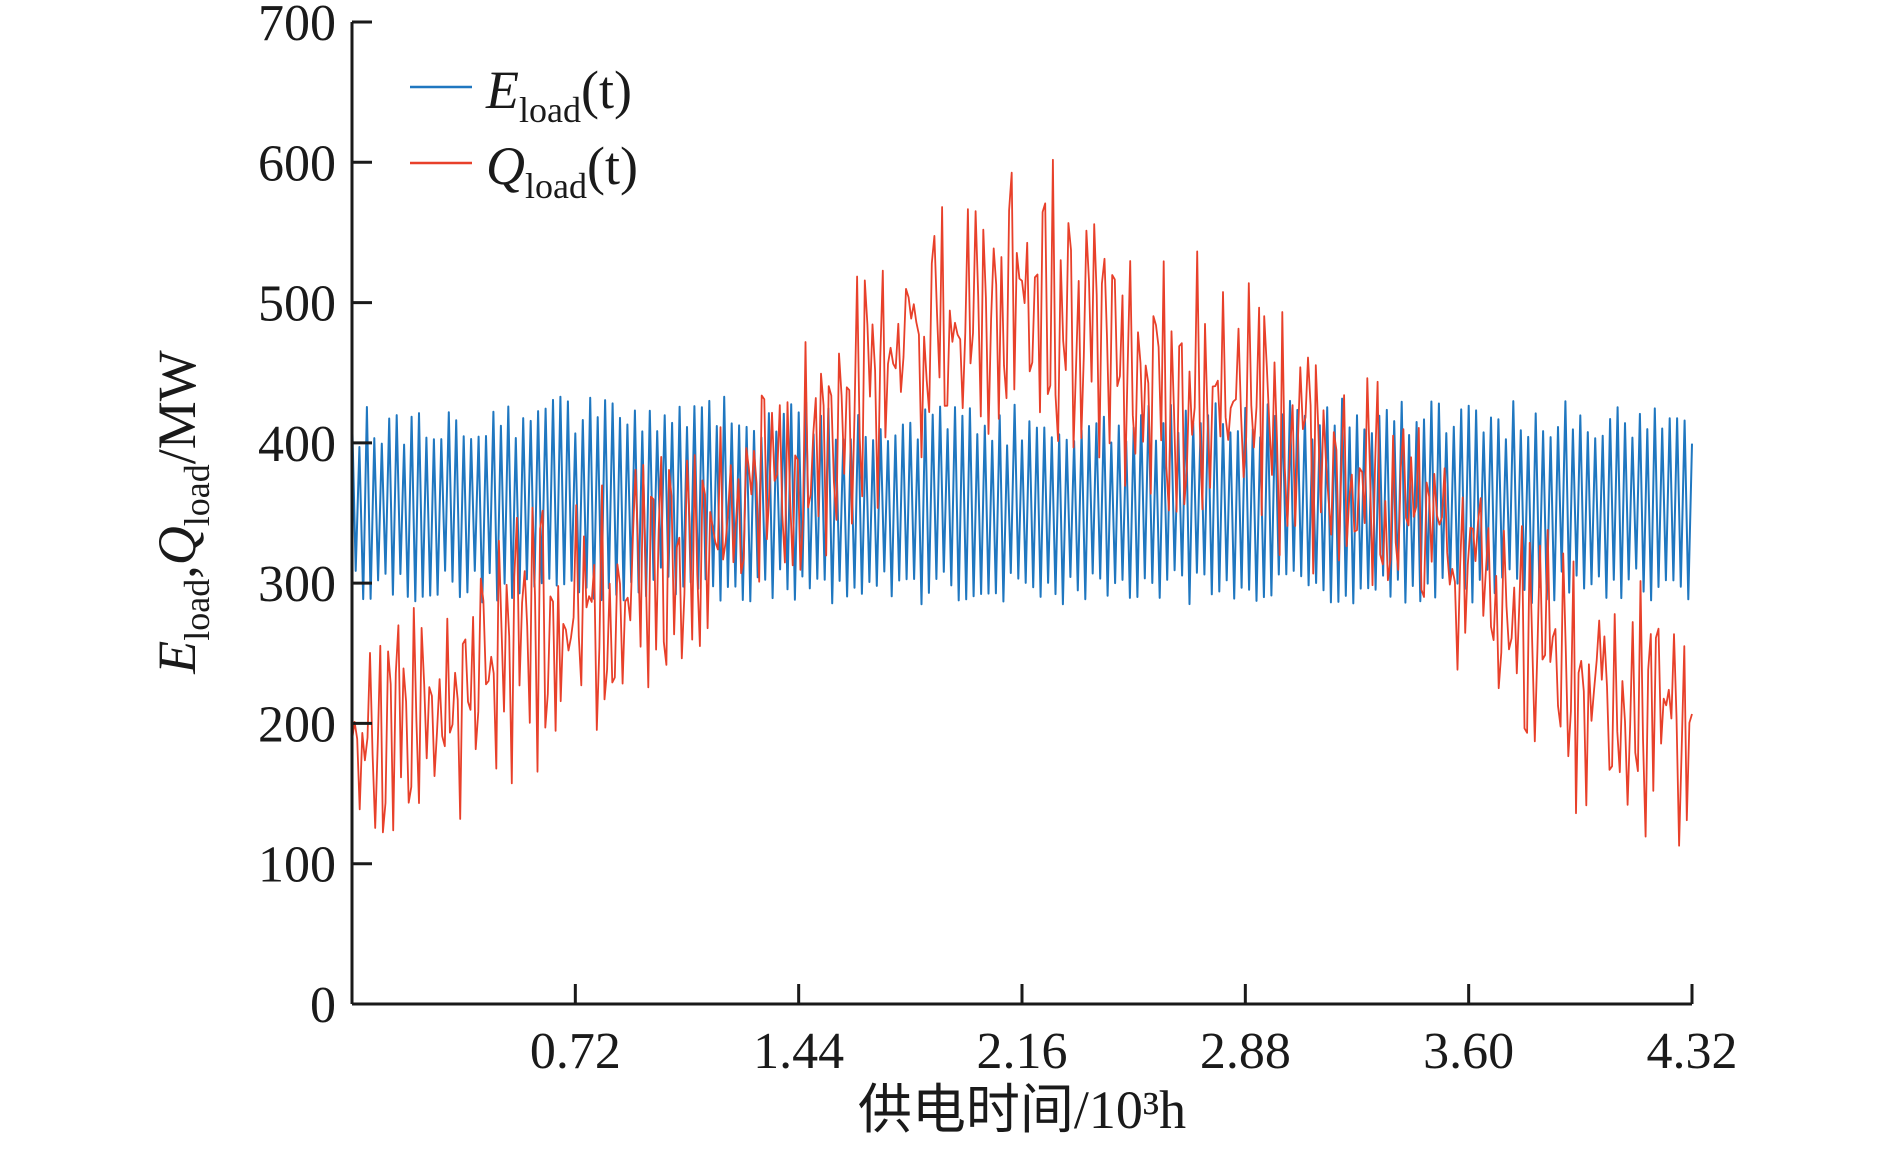 The width and height of the screenshot is (1890, 1151). I want to click on svg-text: Eload,Qload/MW, so click(182, 512).